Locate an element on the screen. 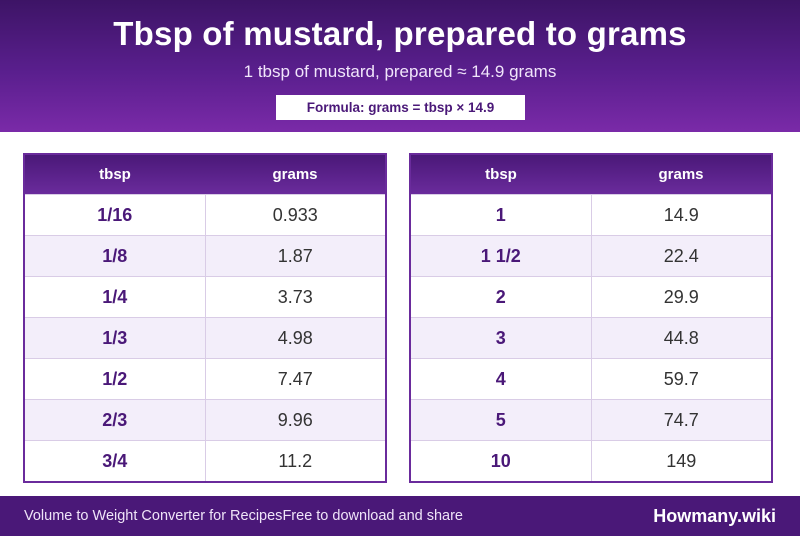  page-subtitle: 1 tbsp of mustard, prepared ≈ 14.9 grams is located at coordinates (400, 71).